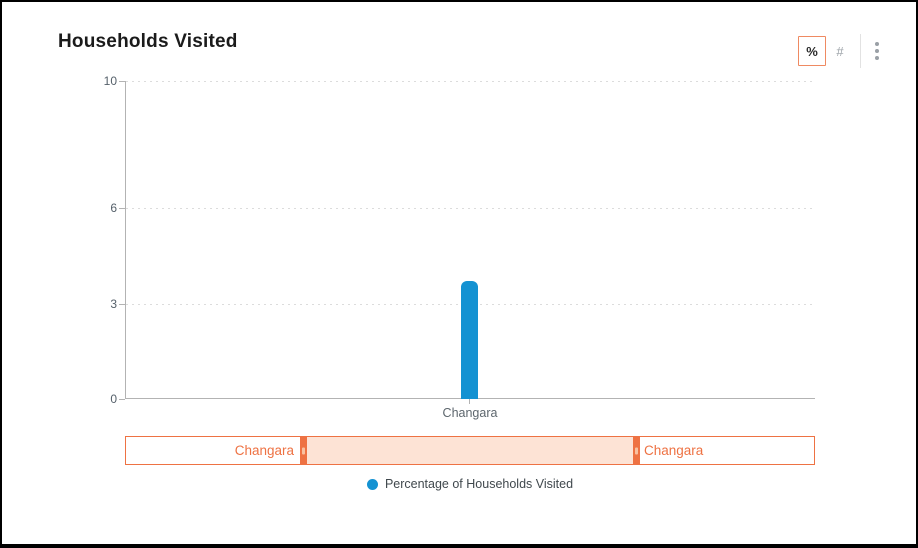  What do you see at coordinates (469, 401) in the screenshot?
I see `x-tick-mark` at bounding box center [469, 401].